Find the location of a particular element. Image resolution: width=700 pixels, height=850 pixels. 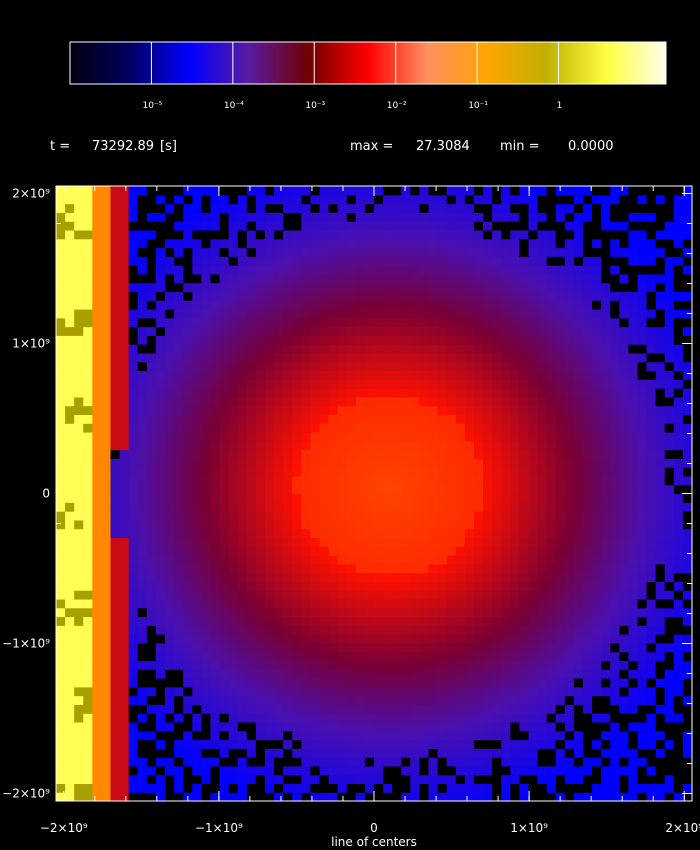

time-unit: [s] is located at coordinates (168, 146).